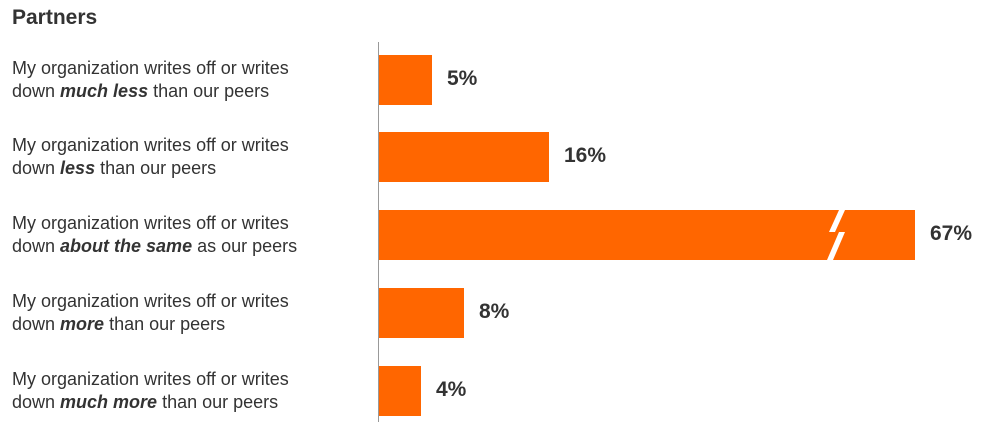 Image resolution: width=994 pixels, height=422 pixels. I want to click on category-label-emphasis: less, so click(78, 168).